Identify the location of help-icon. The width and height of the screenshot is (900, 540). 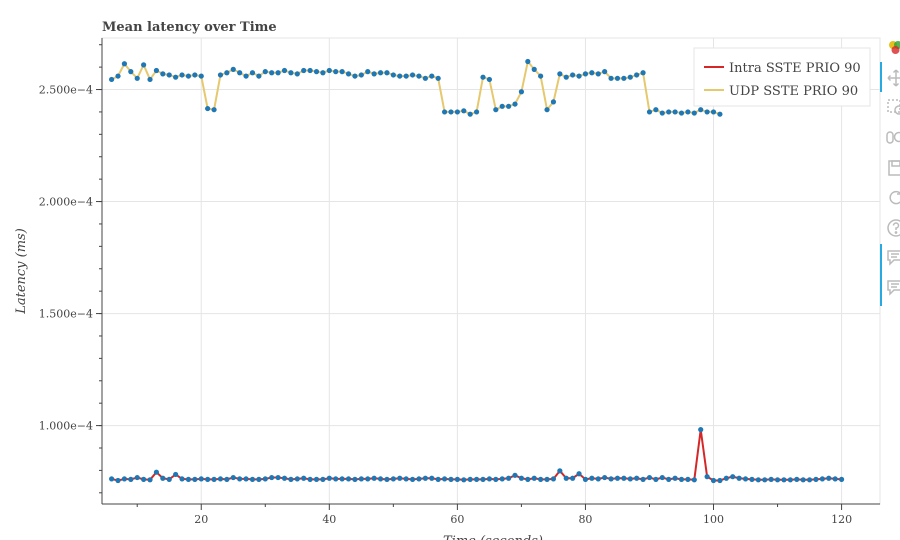
(893, 228).